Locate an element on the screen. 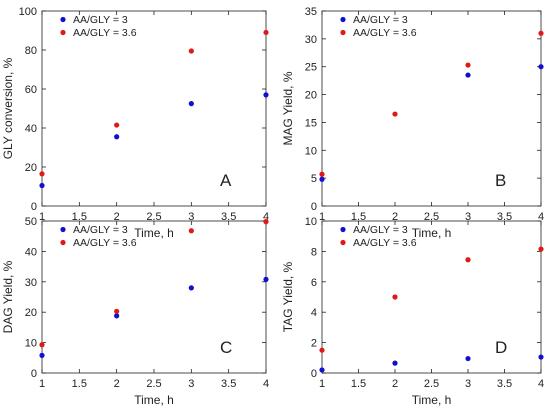  y-axis-label: DAG Yield, % is located at coordinates (8, 296).